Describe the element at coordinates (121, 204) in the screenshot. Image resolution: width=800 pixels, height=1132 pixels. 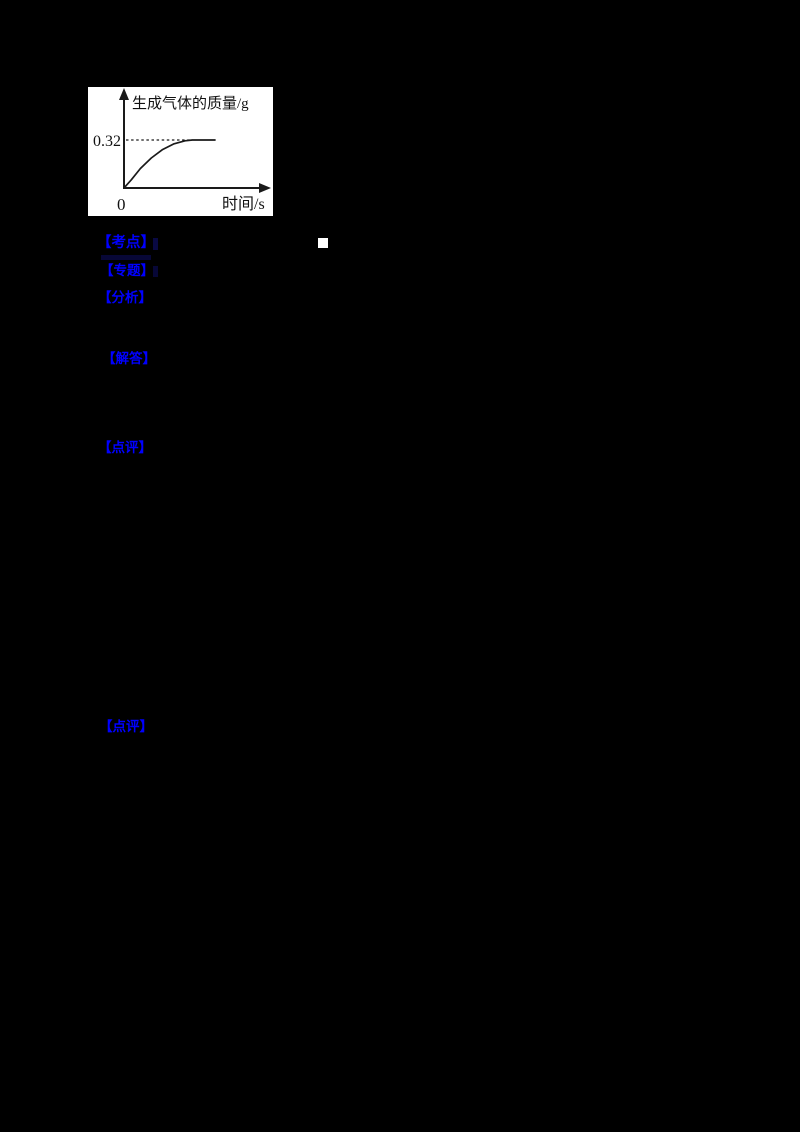
I see `chart-origin-label: 0` at that location.